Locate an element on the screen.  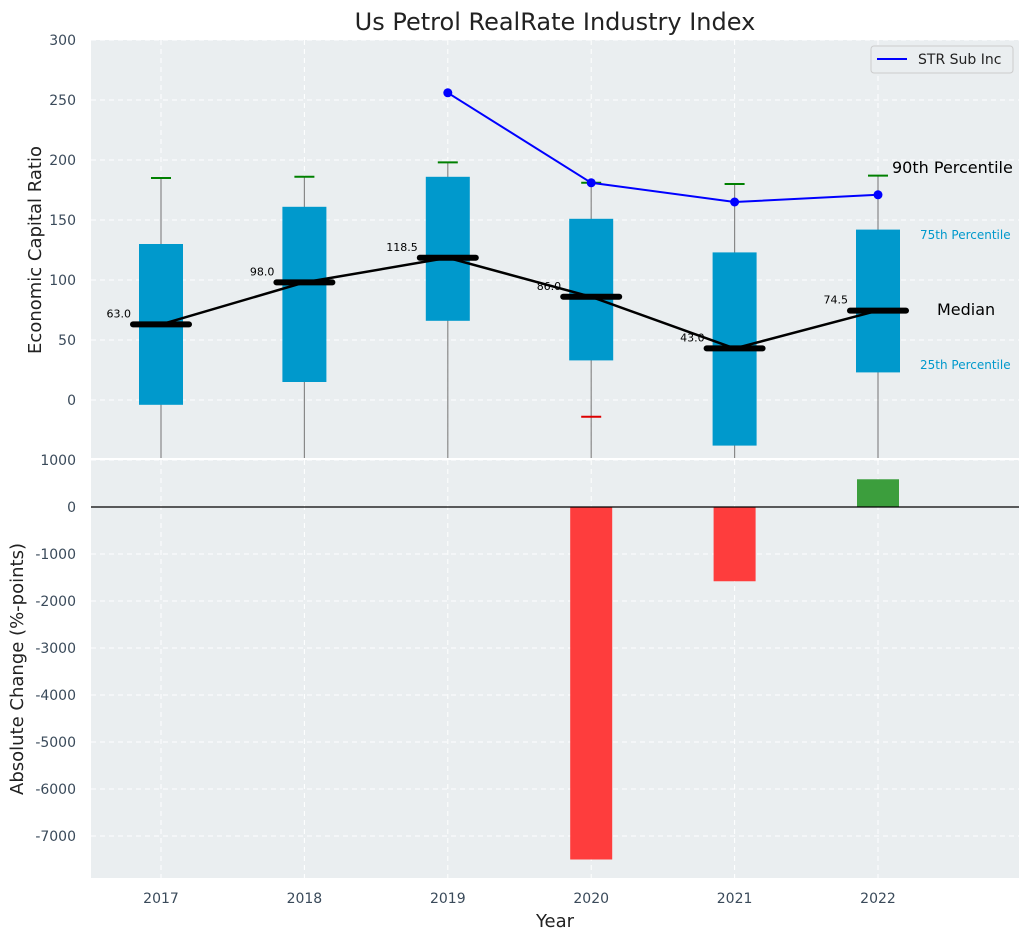
top-y-tick-label: 0 is located at coordinates (71, 401).